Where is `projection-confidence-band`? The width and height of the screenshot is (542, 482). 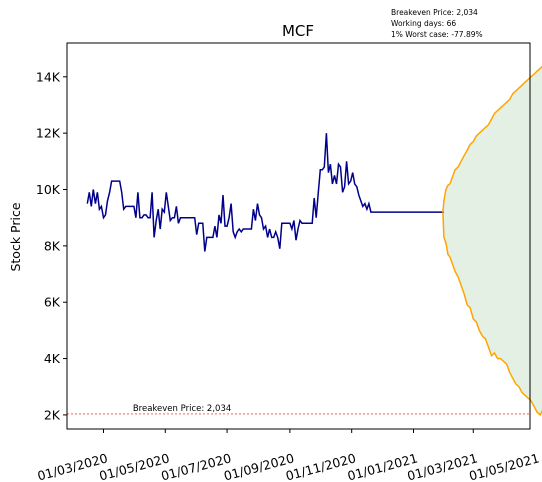
projection-confidence-band is located at coordinates (492, 240).